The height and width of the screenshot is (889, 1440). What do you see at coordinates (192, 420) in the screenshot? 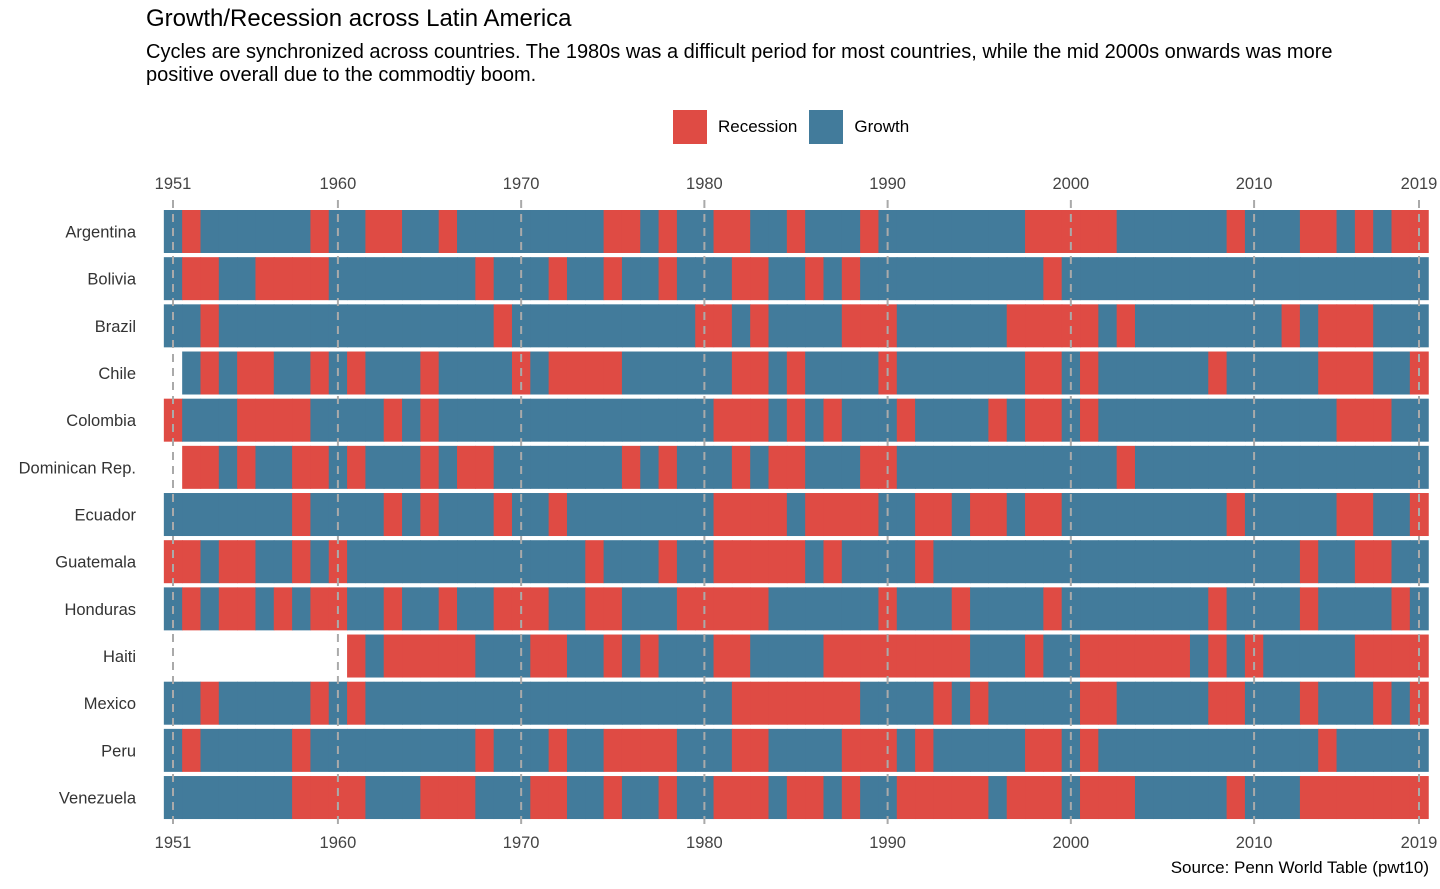
I see `growth-tile-1952` at bounding box center [192, 420].